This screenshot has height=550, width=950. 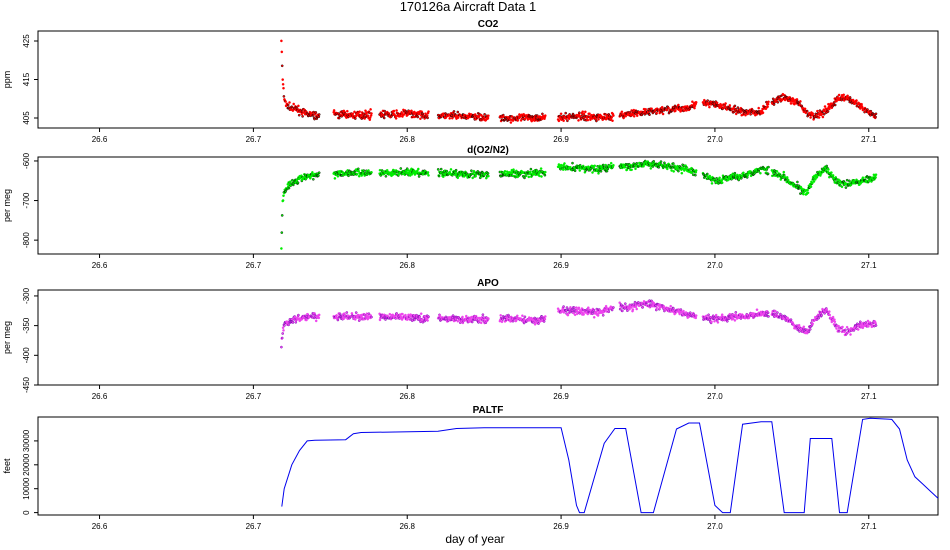 What do you see at coordinates (488, 283) in the screenshot?
I see `panel-title: APO` at bounding box center [488, 283].